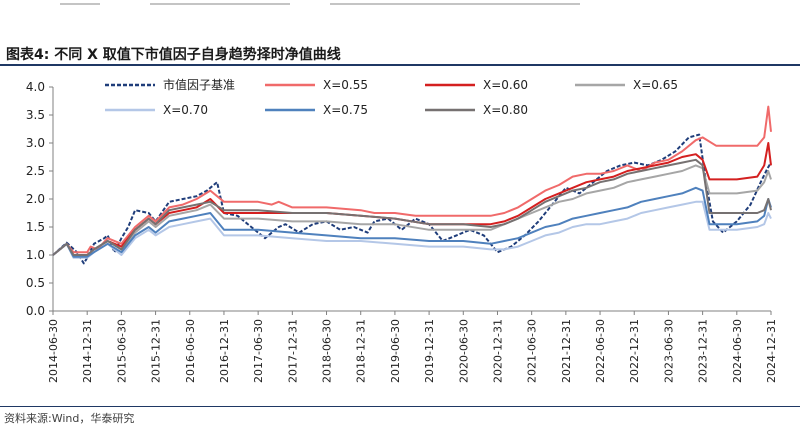 The image size is (800, 431). Describe the element at coordinates (53, 351) in the screenshot. I see `x-tick-label: 2014-06-30` at that location.